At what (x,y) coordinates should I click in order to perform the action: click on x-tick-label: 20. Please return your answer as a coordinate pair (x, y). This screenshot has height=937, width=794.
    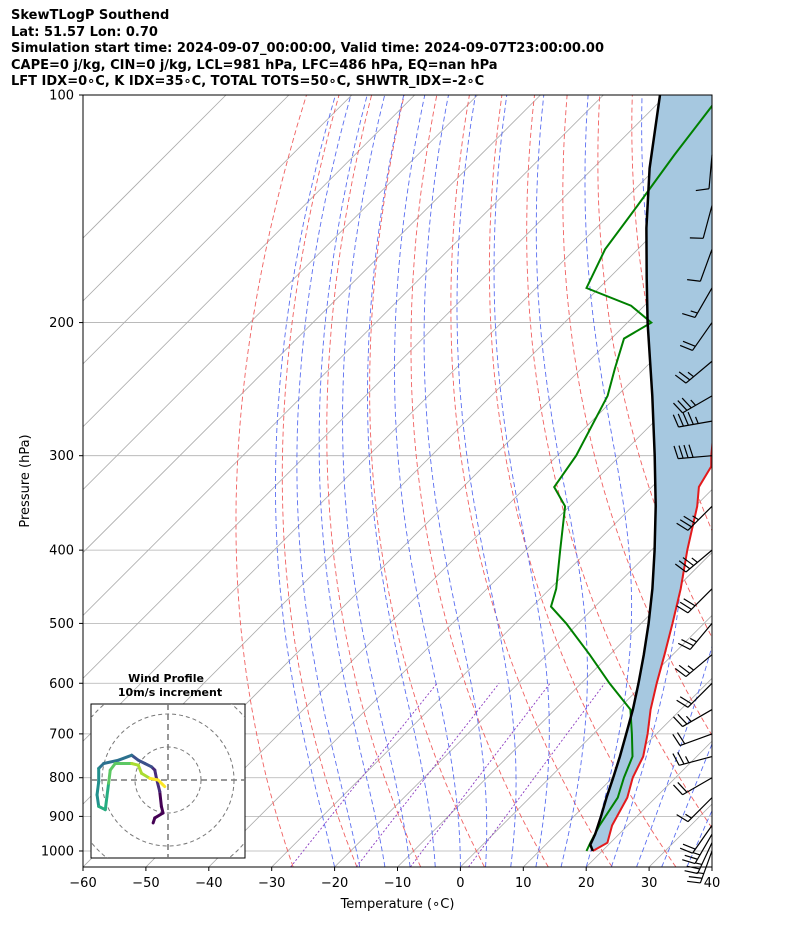
    Looking at the image, I should click on (586, 883).